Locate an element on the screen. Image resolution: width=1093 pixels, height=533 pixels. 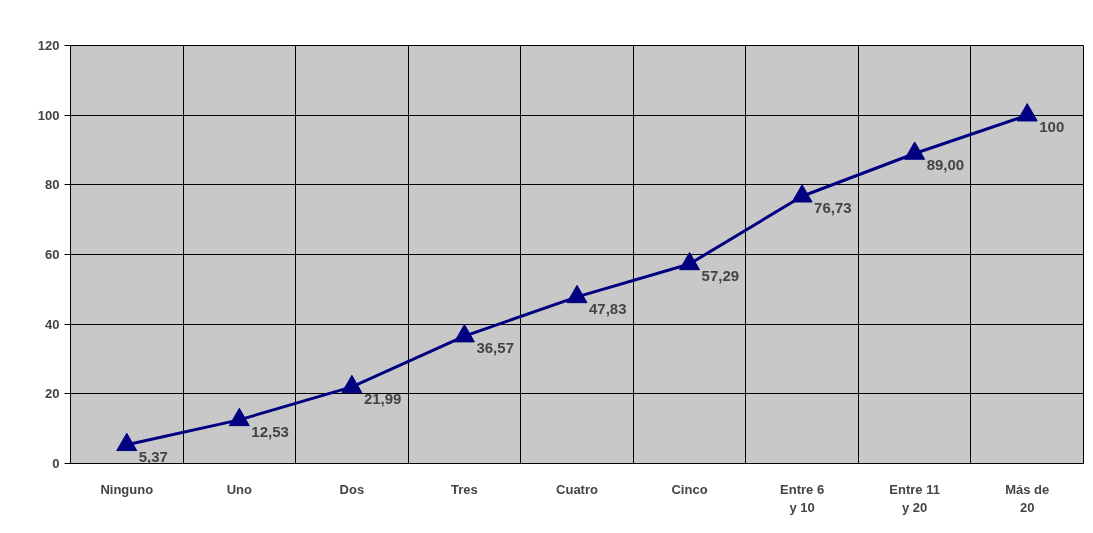
data-label: 76,73 is located at coordinates (833, 208).